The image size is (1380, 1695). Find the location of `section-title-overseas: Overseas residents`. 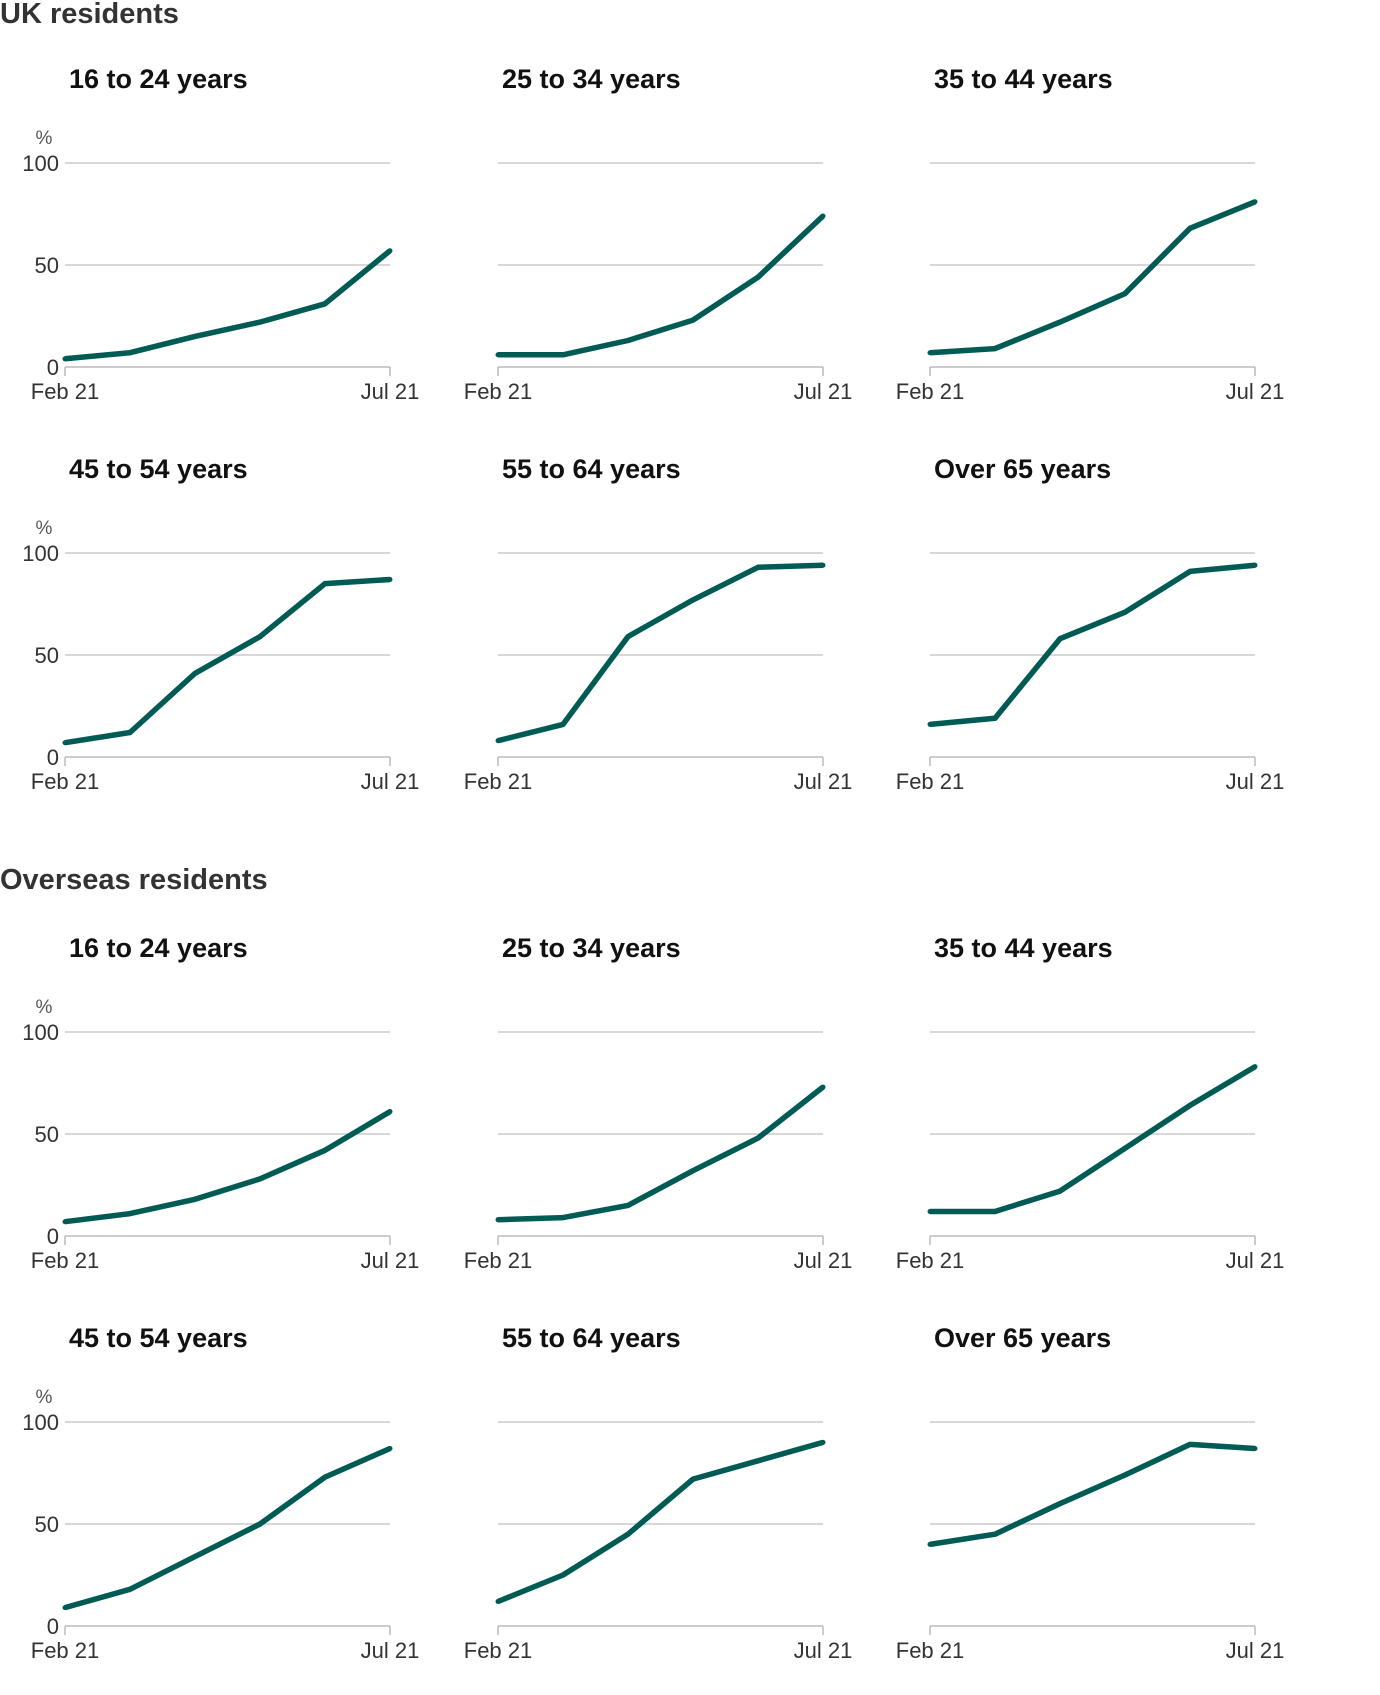

section-title-overseas: Overseas residents is located at coordinates (134, 880).